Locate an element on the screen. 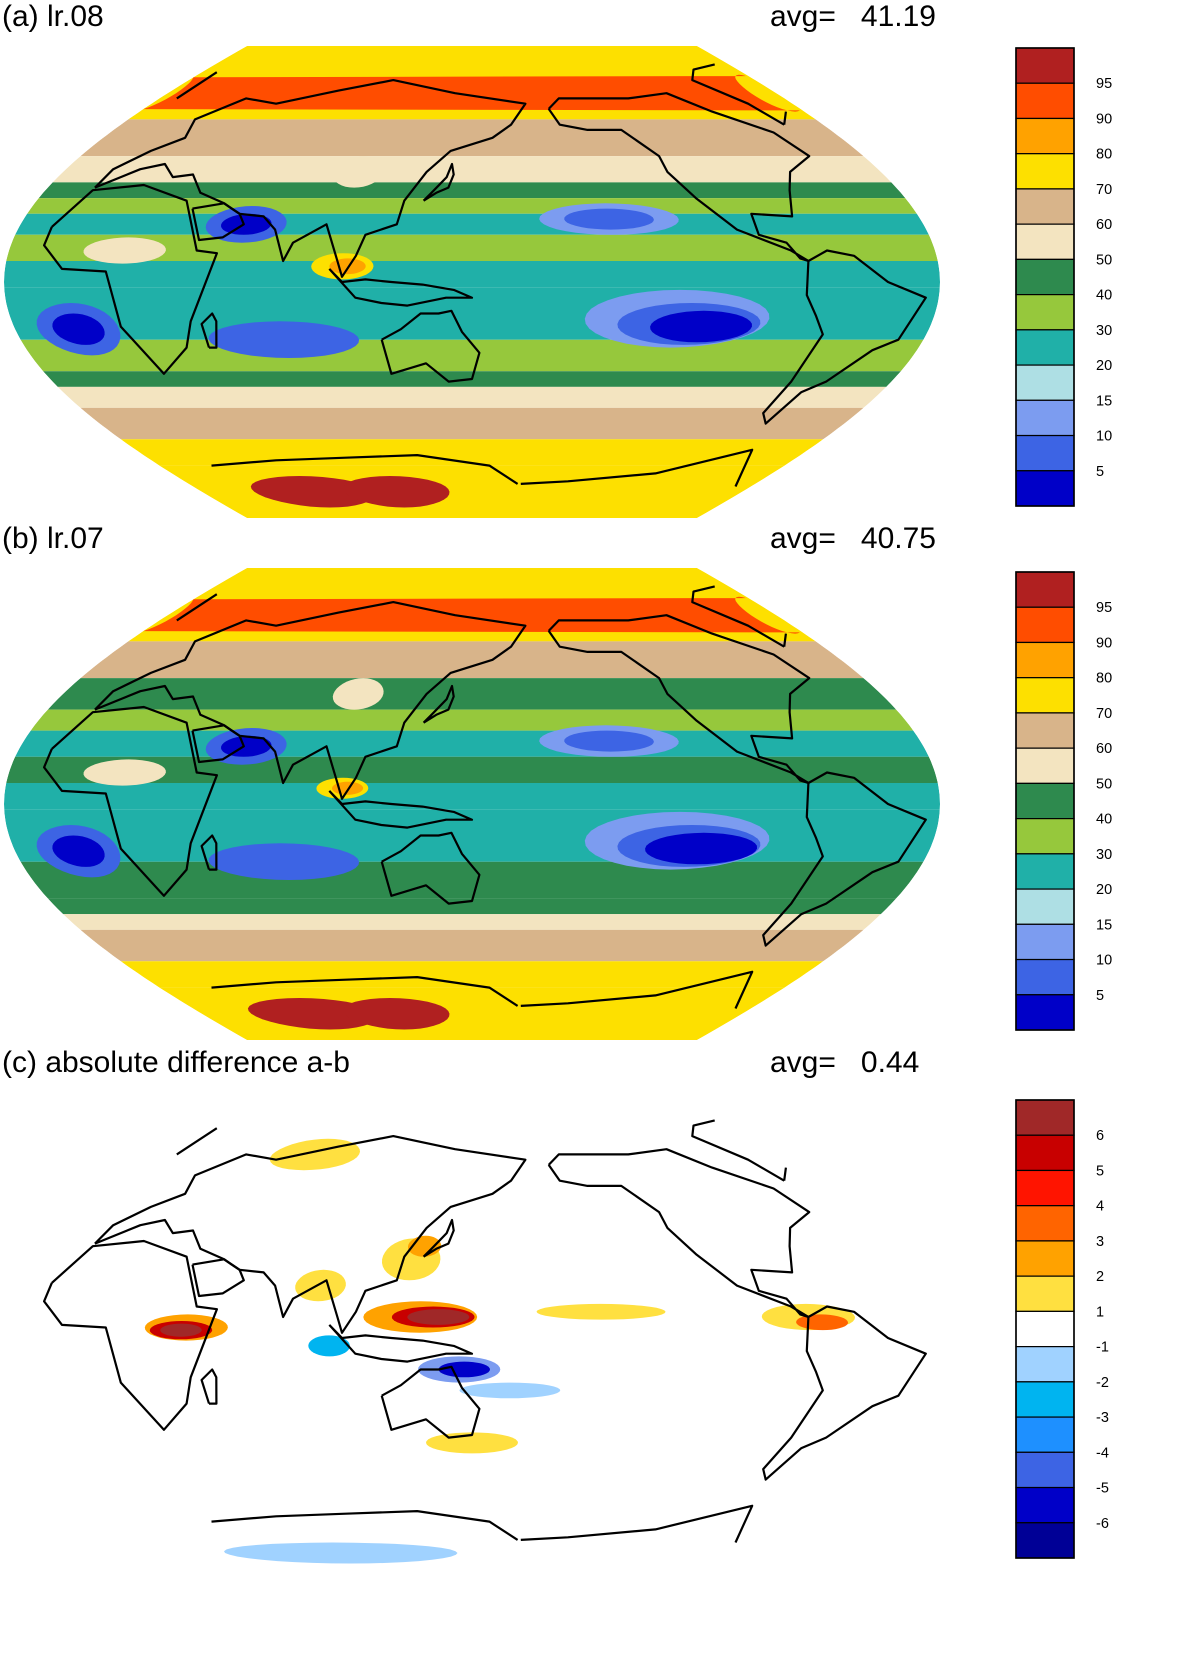  avg-readout: avg= 40.75 is located at coordinates (853, 539).